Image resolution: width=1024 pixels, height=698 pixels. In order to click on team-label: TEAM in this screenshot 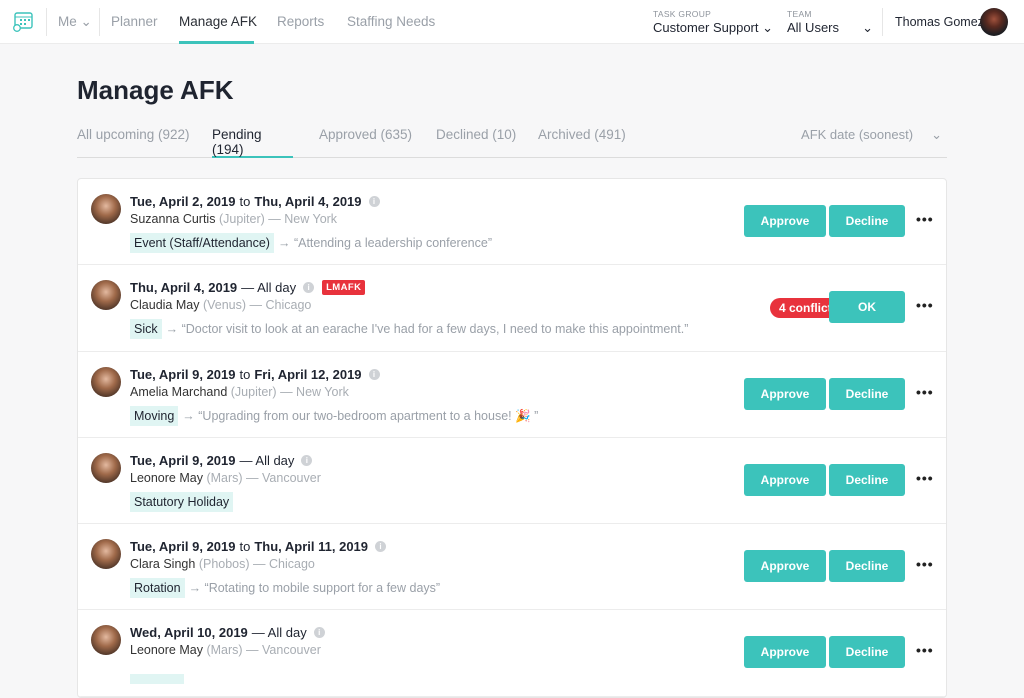, I will do `click(799, 14)`.